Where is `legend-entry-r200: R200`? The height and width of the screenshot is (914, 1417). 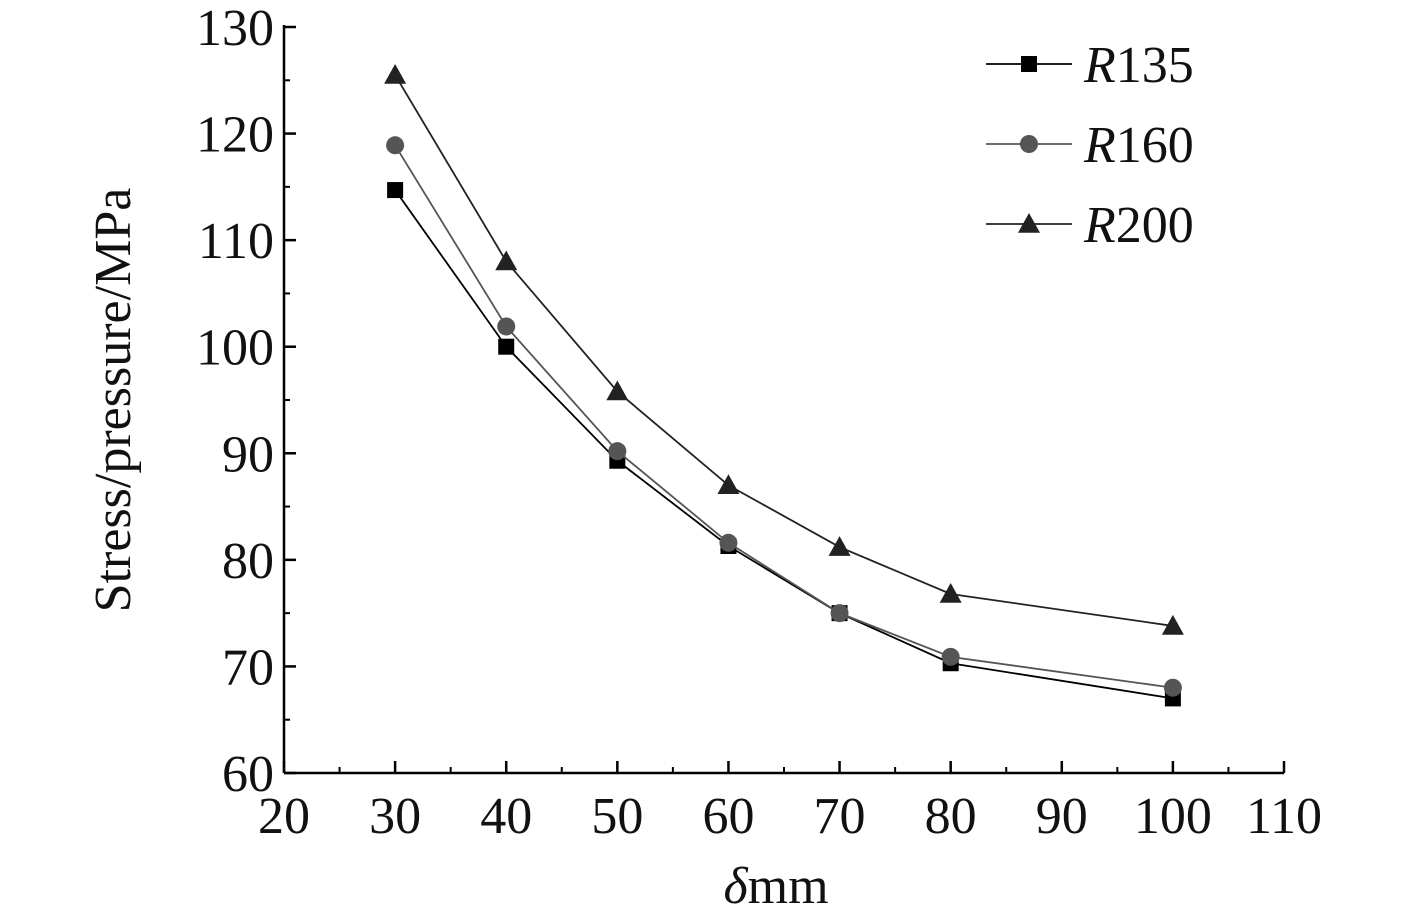 legend-entry-r200: R200 is located at coordinates (1090, 225).